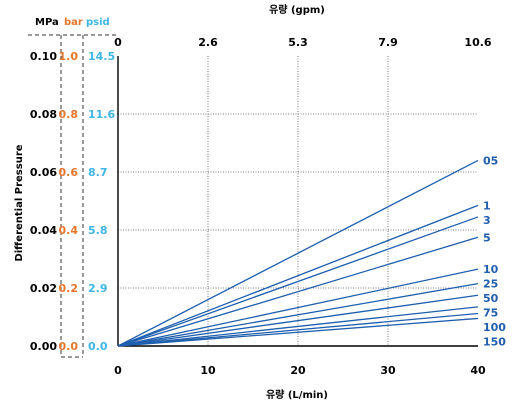  I want to click on unit-label-psid: psid, so click(98, 22).